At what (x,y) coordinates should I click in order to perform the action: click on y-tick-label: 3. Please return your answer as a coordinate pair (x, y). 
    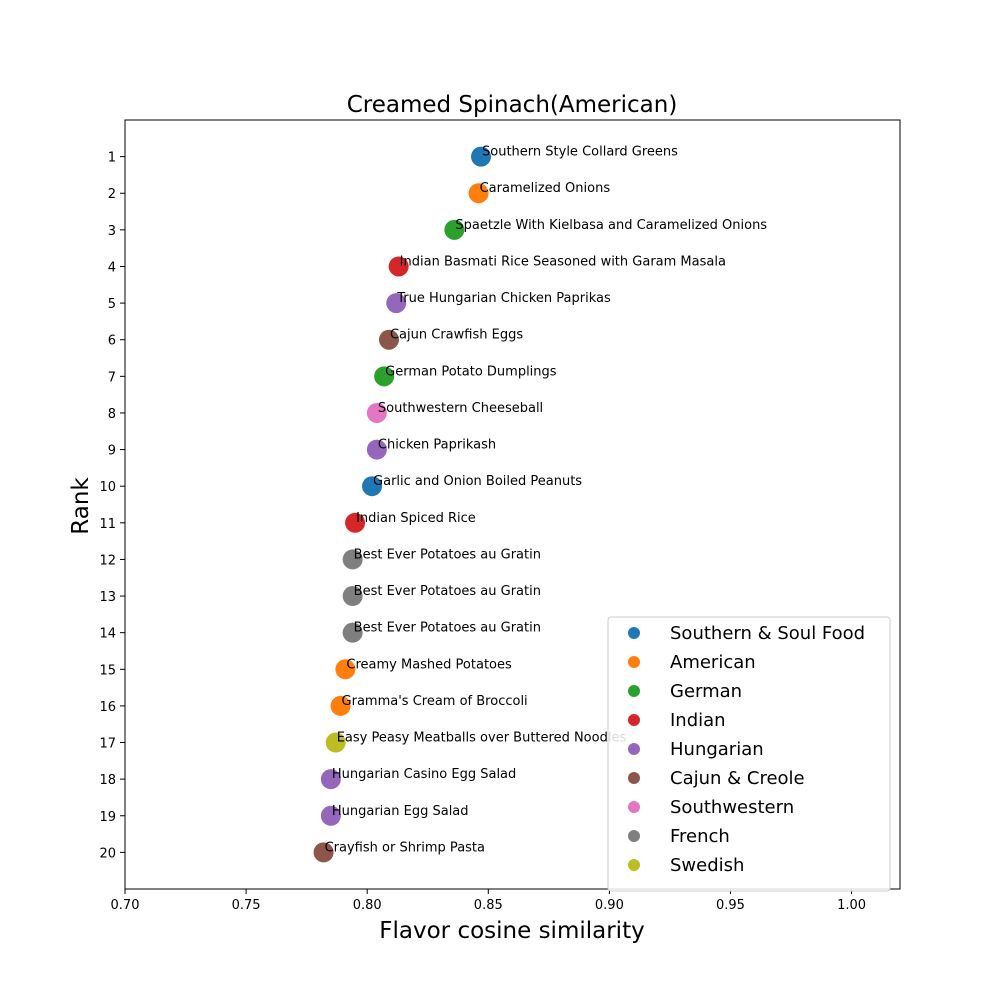
    Looking at the image, I should click on (112, 231).